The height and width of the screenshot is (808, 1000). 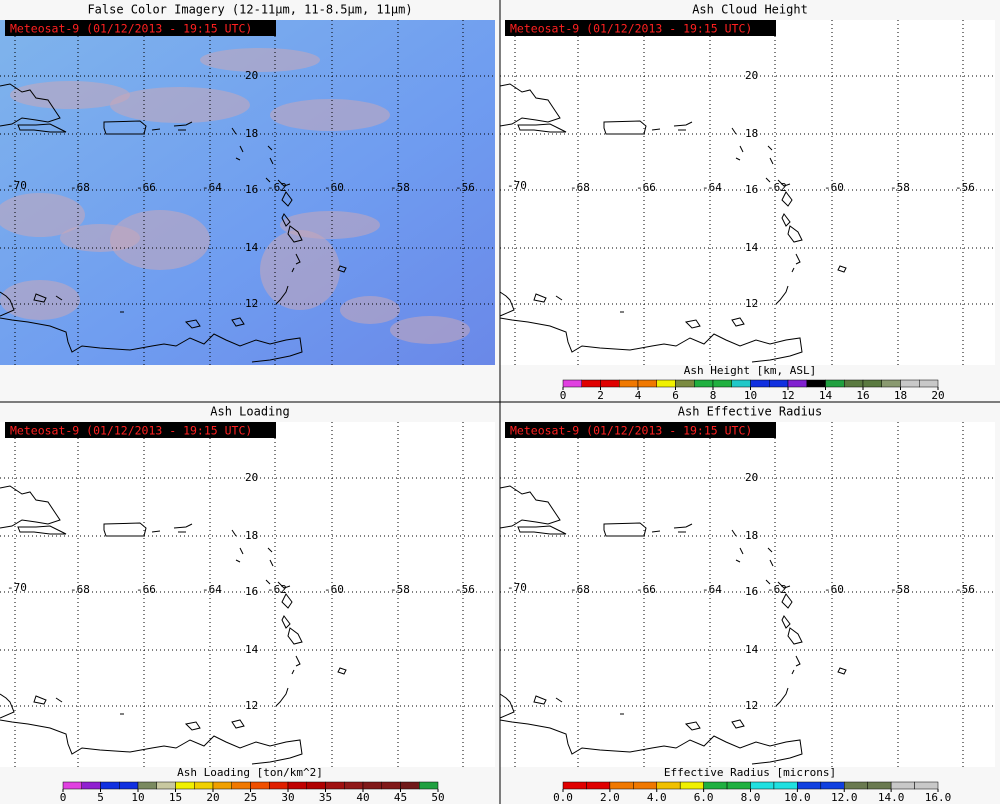 I want to click on colorbar-label: Effective Radius [microns], so click(x=750, y=772).